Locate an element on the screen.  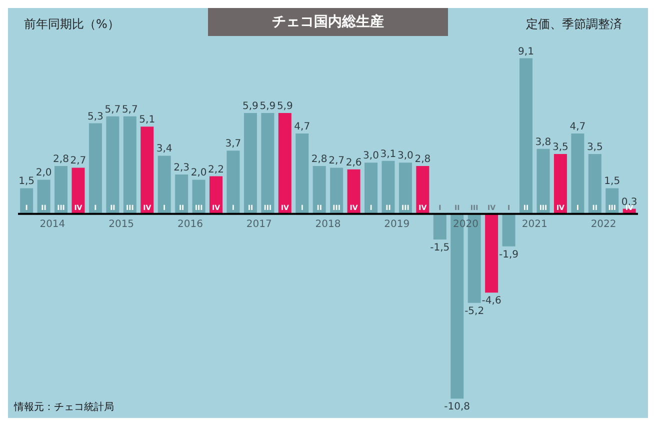
data-label: -1,5 is located at coordinates (440, 248).